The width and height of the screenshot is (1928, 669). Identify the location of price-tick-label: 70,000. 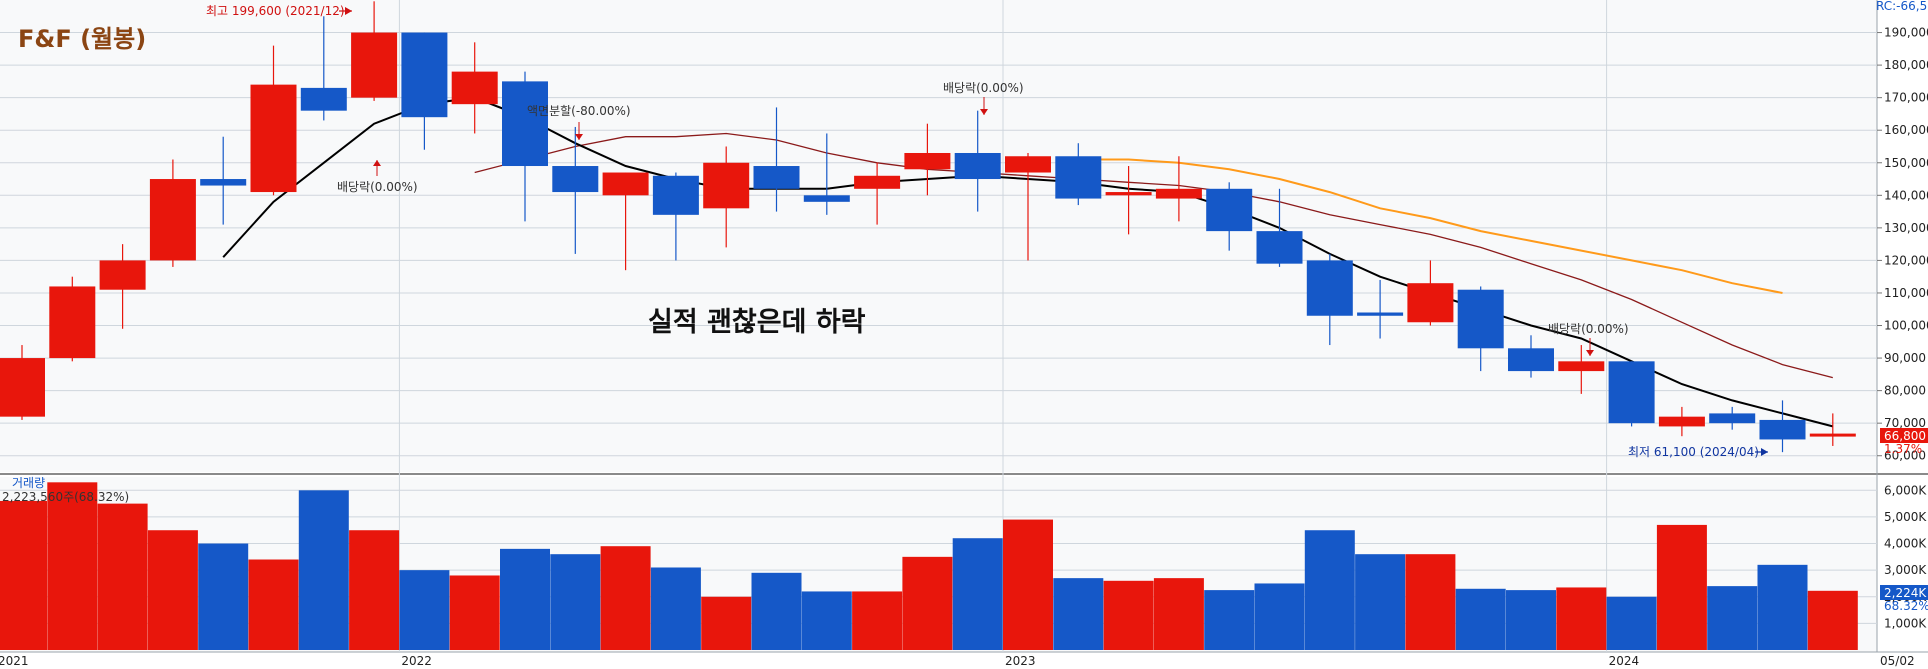
(1905, 423).